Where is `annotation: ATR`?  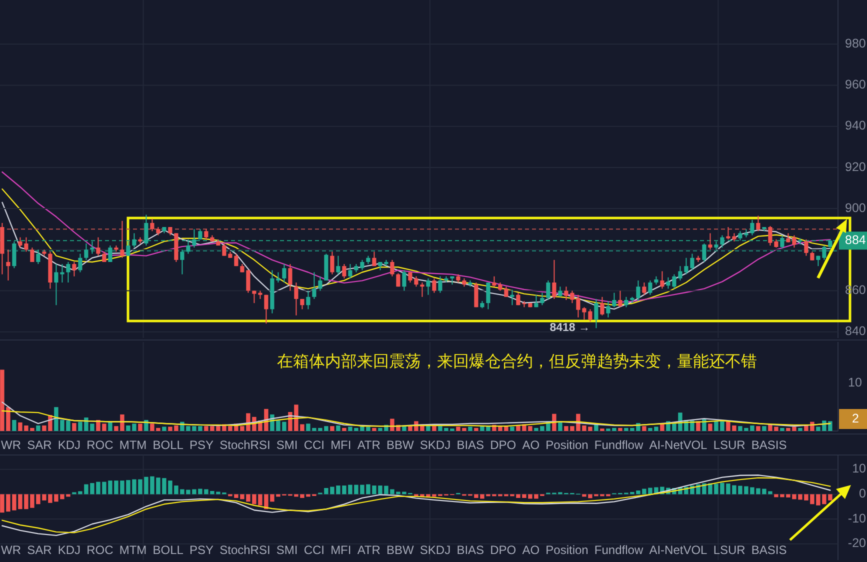 annotation: ATR is located at coordinates (368, 550).